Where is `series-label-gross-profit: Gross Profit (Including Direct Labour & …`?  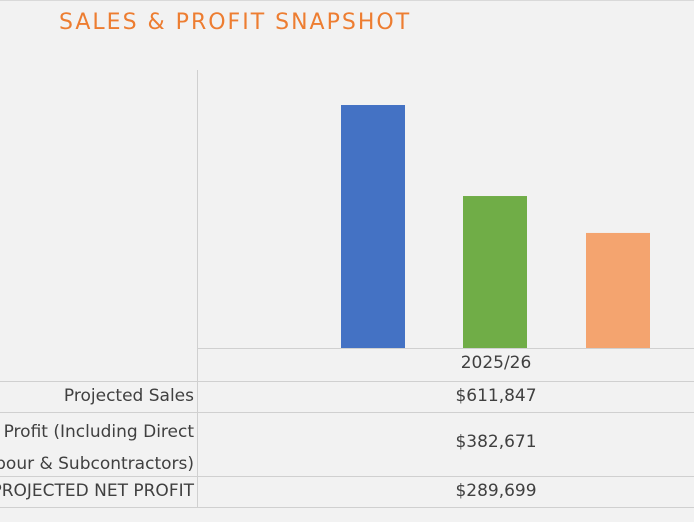
series-label-gross-profit: Gross Profit (Including Direct Labour & … is located at coordinates (97, 448).